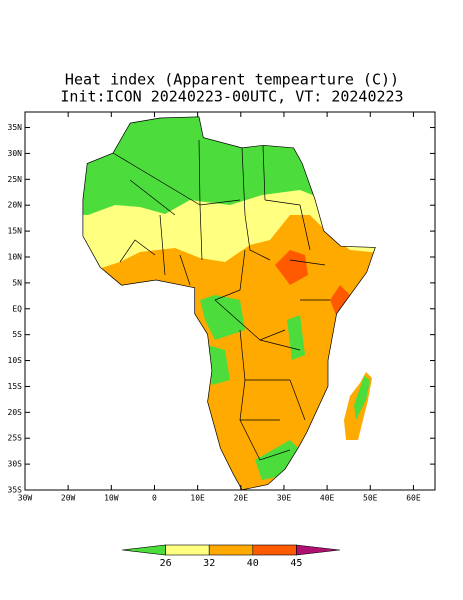 Image resolution: width=463 pixels, height=600 pixels. Describe the element at coordinates (232, 80) in the screenshot. I see `title: Heat index (Apparent tempearture (C))` at that location.